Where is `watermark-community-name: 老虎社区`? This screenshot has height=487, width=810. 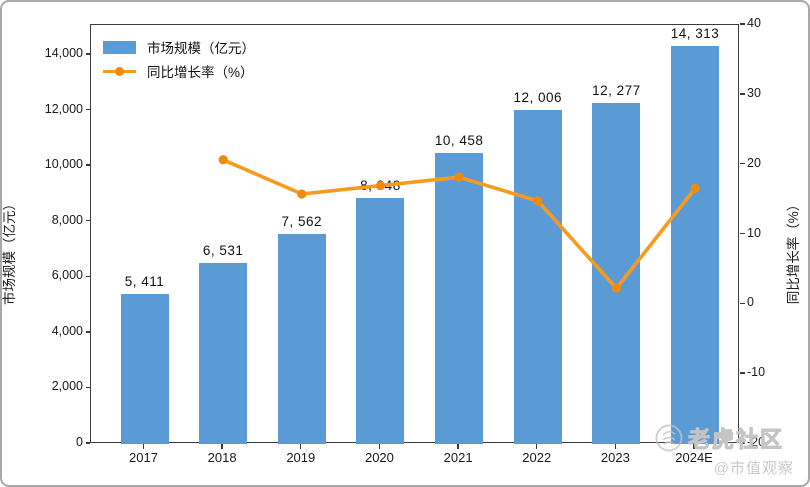
watermark-community-name: 老虎社区 is located at coordinates (736, 440).